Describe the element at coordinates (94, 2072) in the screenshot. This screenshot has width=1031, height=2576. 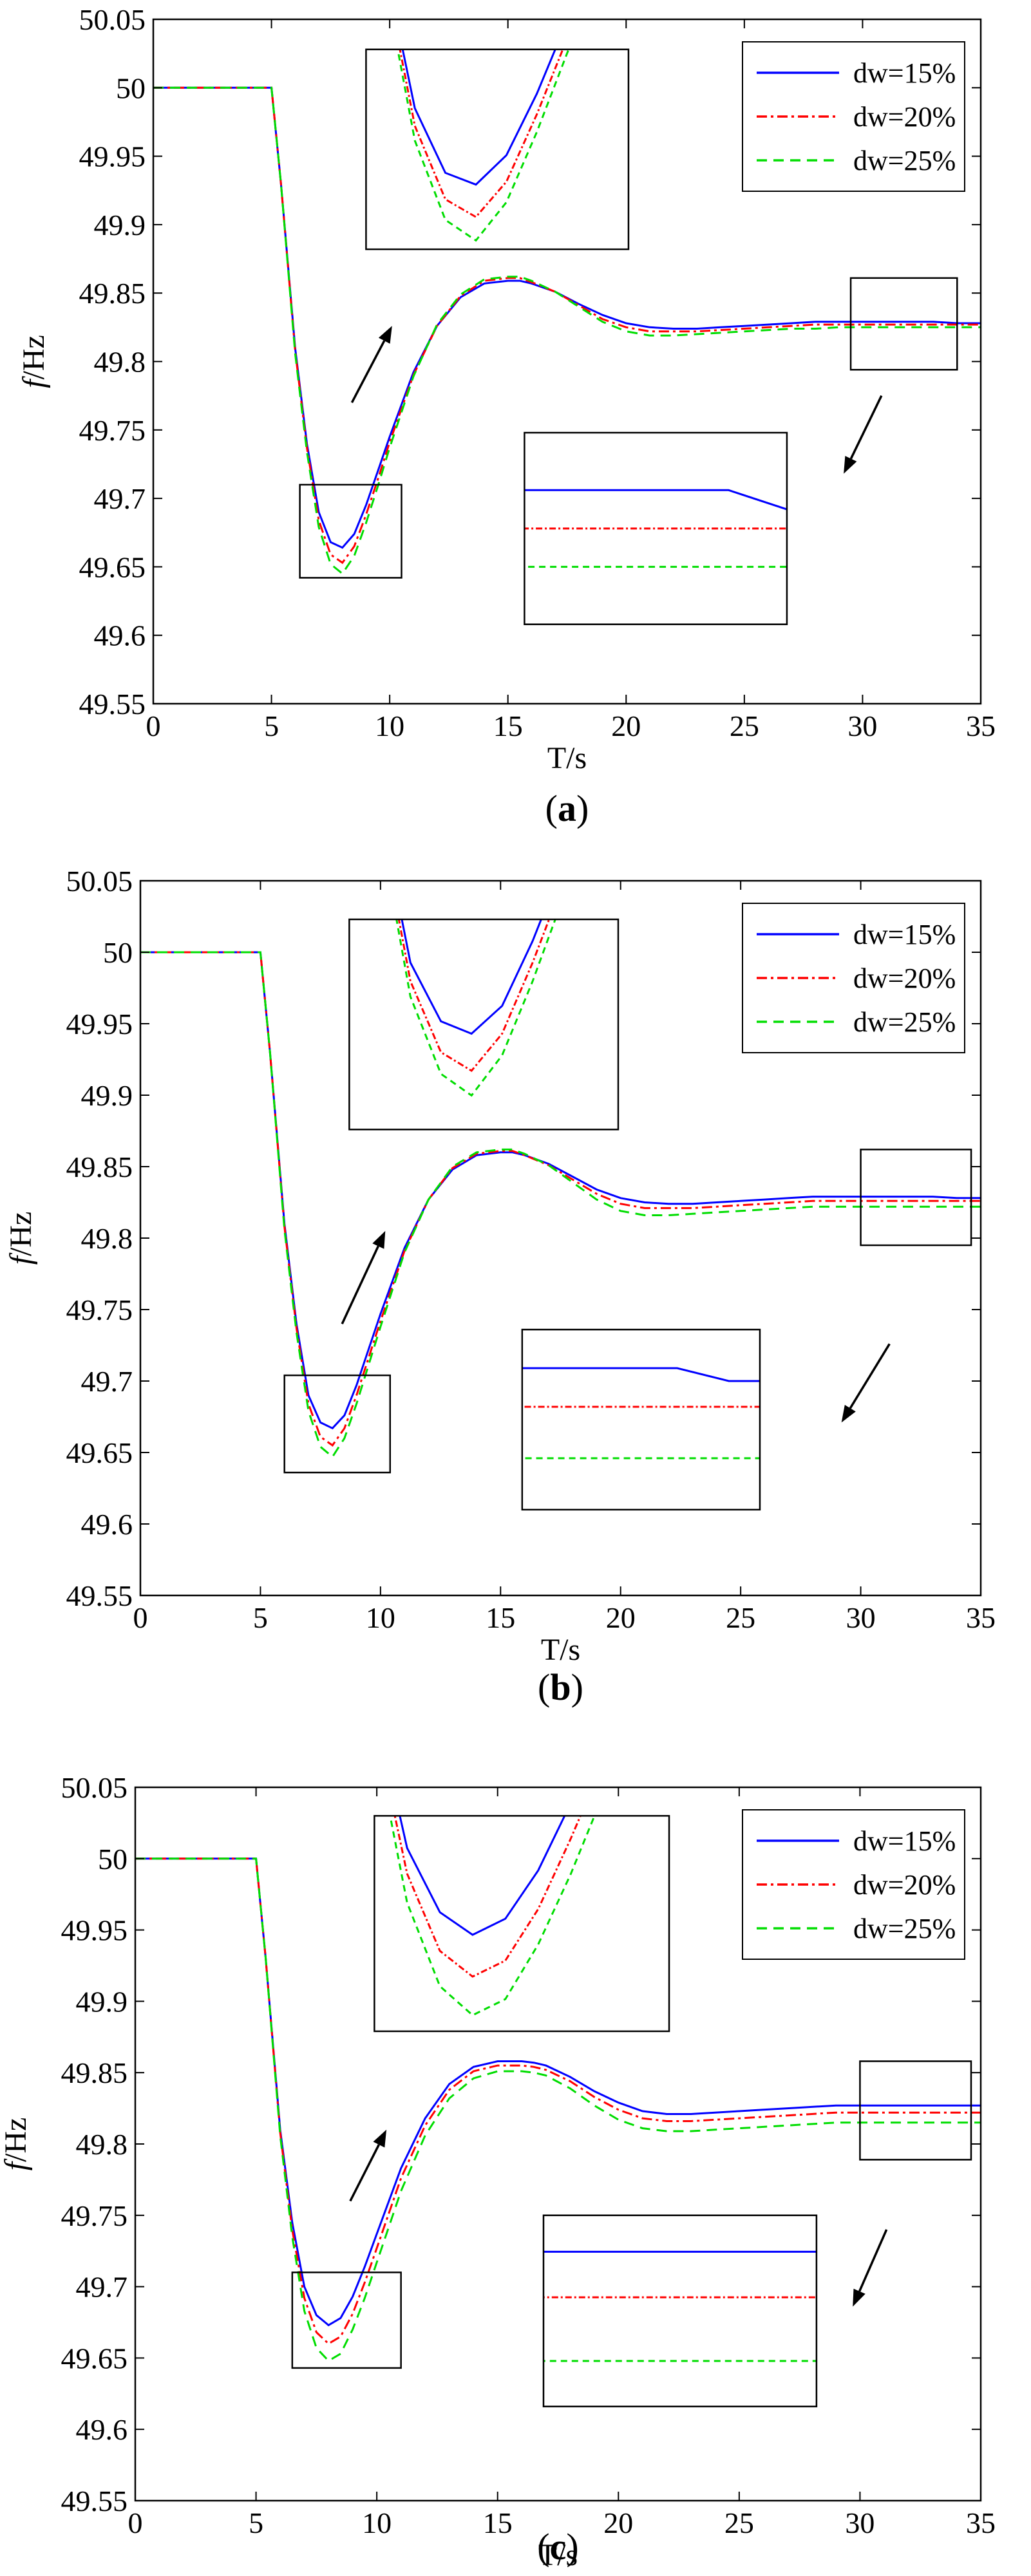
I see `panel-c-ytick-label-6: 49.85` at that location.